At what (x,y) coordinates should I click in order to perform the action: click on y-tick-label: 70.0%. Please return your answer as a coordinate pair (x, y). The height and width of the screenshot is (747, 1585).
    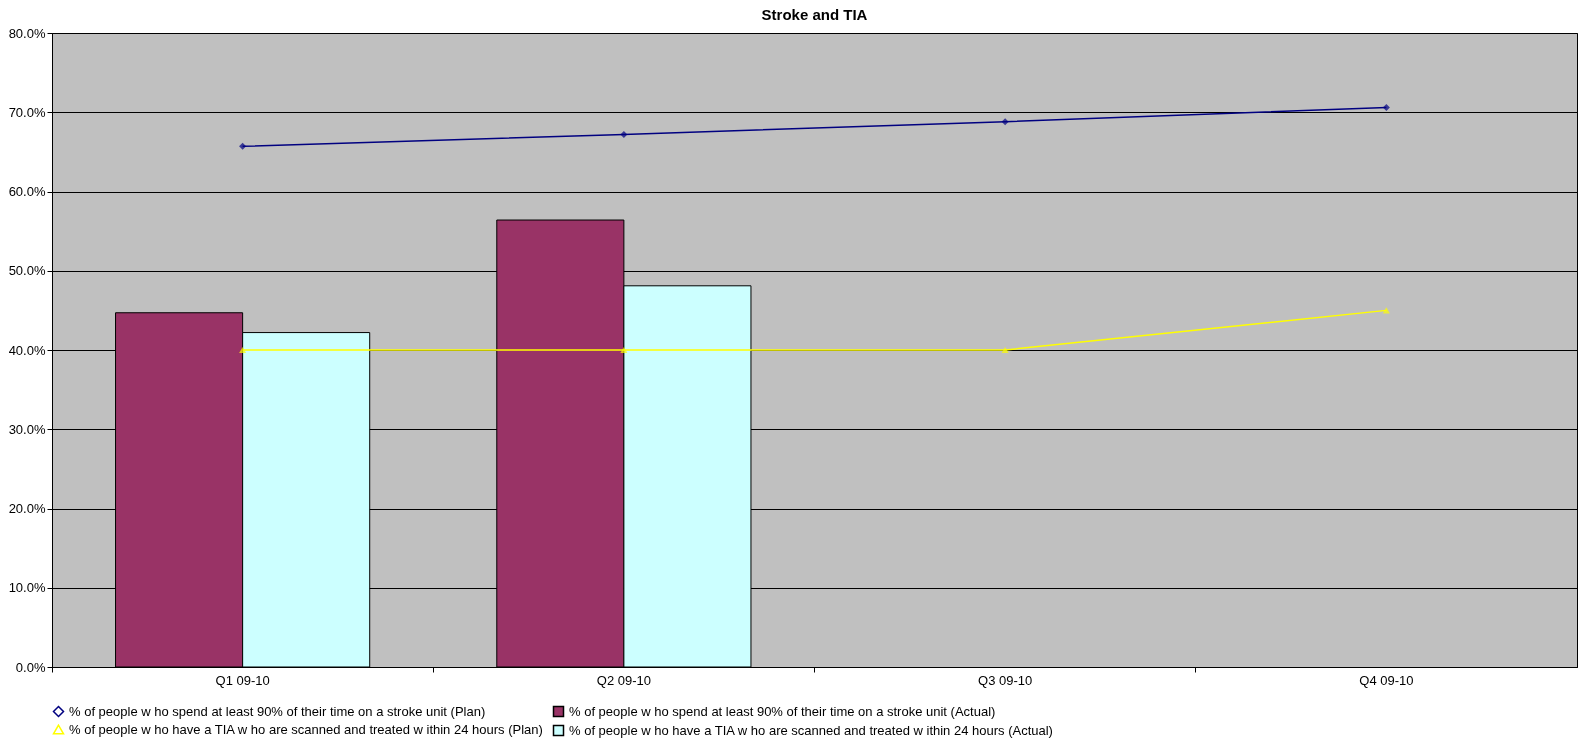
    Looking at the image, I should click on (27, 112).